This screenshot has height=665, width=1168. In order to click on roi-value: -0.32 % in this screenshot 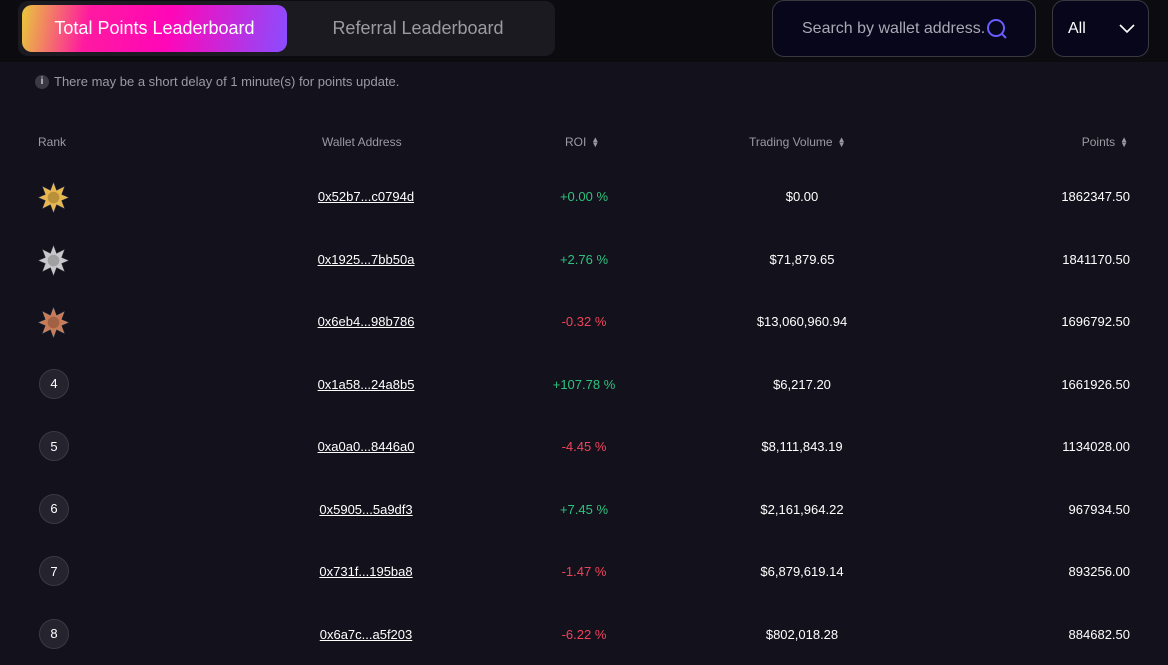, I will do `click(584, 321)`.